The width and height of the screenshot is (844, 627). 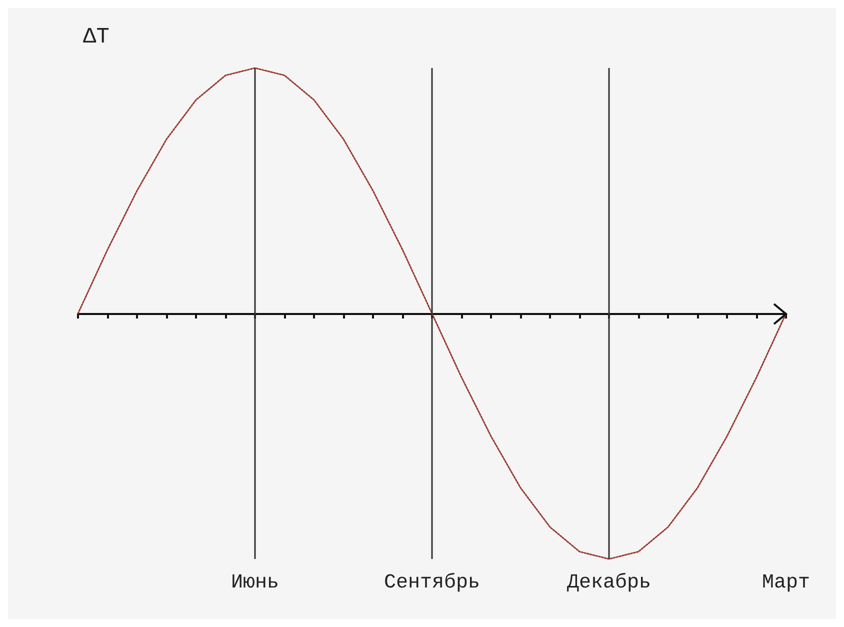 I want to click on y-axis-title: ΔT, so click(x=96, y=37).